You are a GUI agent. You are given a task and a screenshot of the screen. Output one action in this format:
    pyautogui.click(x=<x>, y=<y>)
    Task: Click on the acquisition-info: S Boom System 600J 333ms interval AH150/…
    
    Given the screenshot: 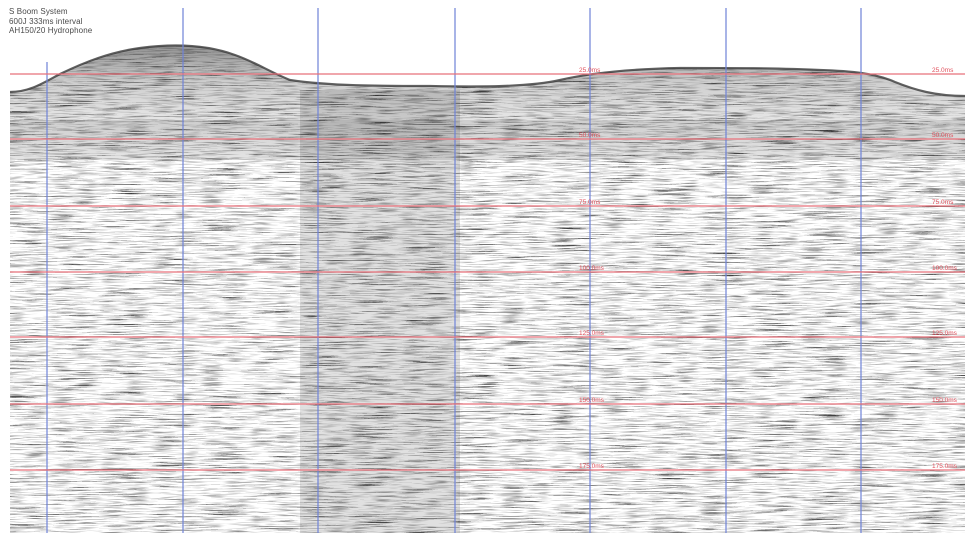 What is the action you would take?
    pyautogui.click(x=50, y=21)
    